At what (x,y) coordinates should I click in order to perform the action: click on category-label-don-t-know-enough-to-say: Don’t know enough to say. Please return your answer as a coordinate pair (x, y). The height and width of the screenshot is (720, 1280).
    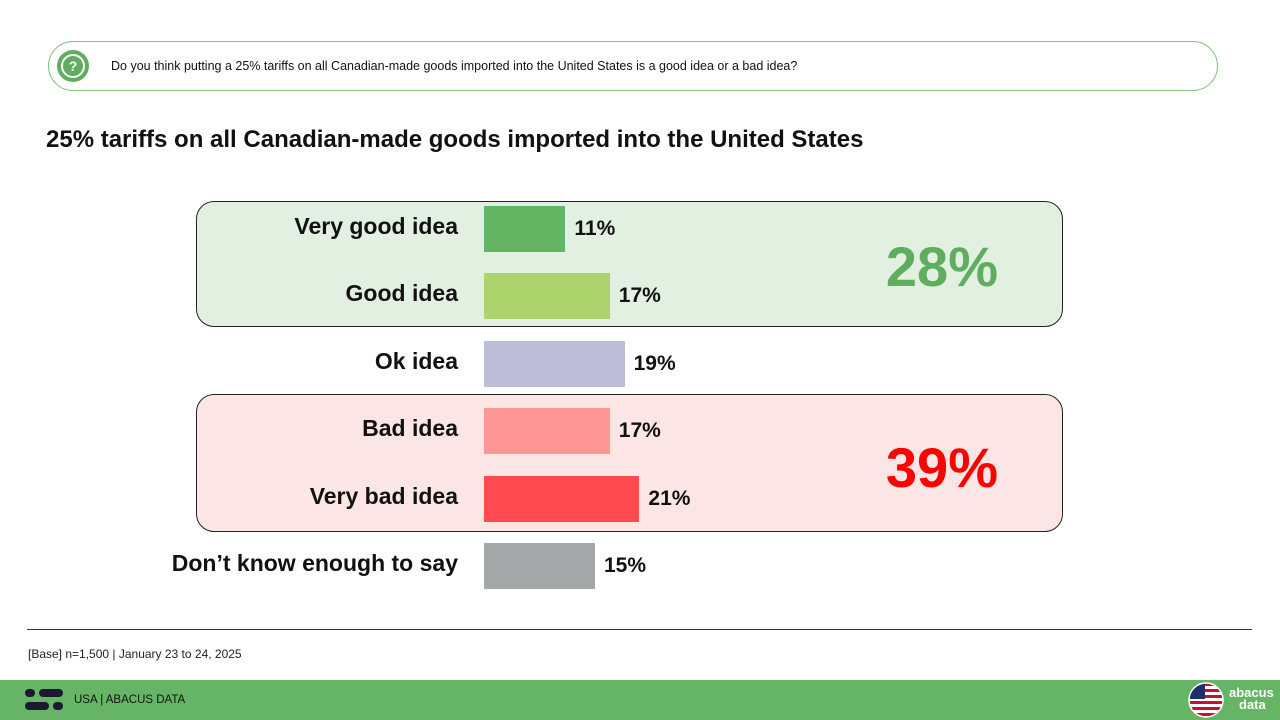
    Looking at the image, I should click on (314, 563).